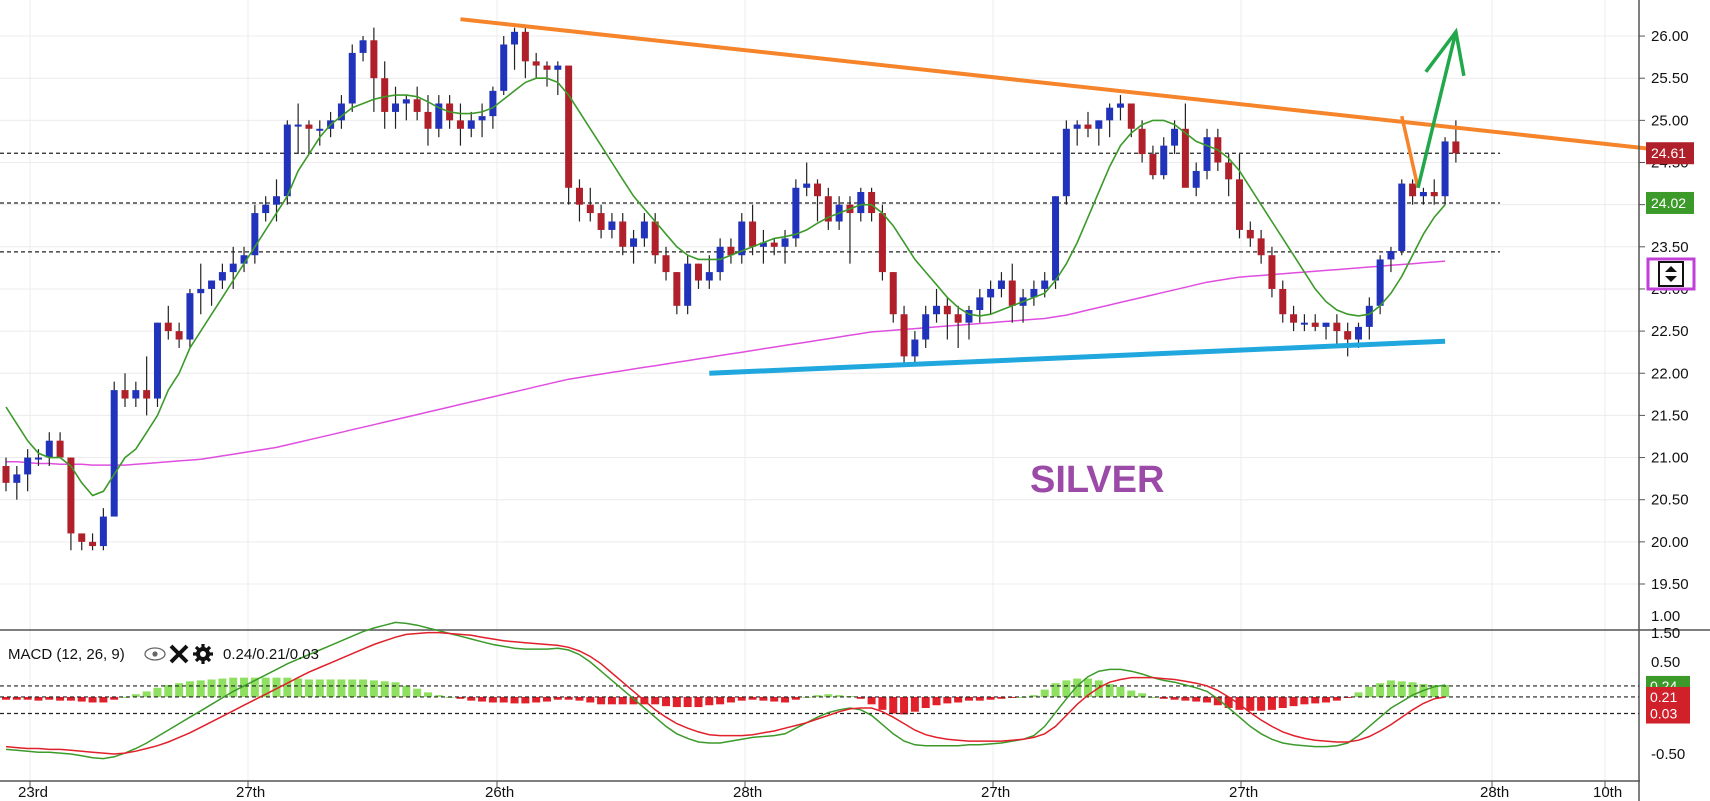  What do you see at coordinates (33, 792) in the screenshot?
I see `time-tick-label: 23rd` at bounding box center [33, 792].